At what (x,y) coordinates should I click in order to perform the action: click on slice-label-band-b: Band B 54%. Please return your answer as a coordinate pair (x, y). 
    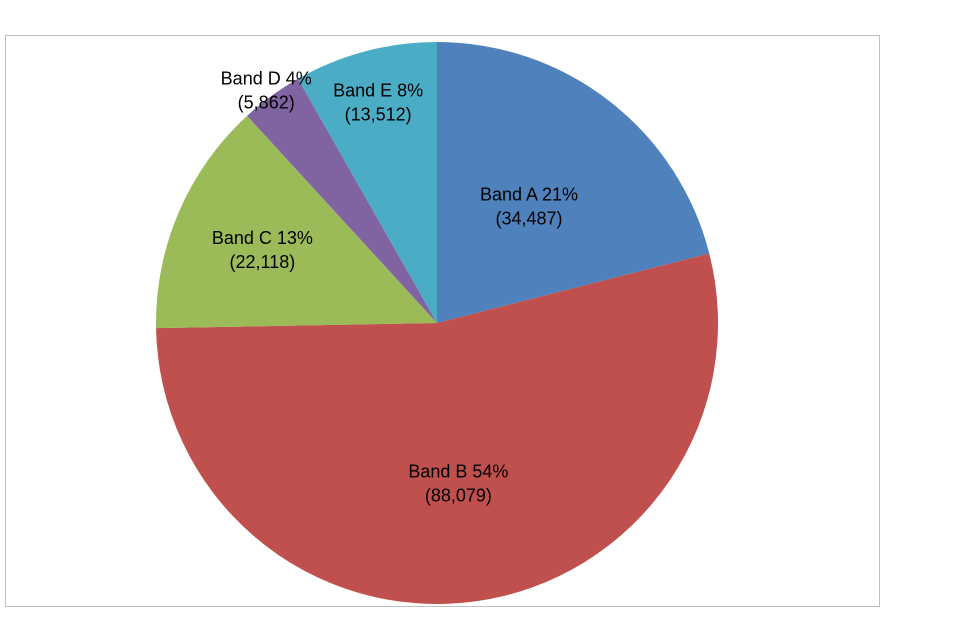
    Looking at the image, I should click on (458, 472).